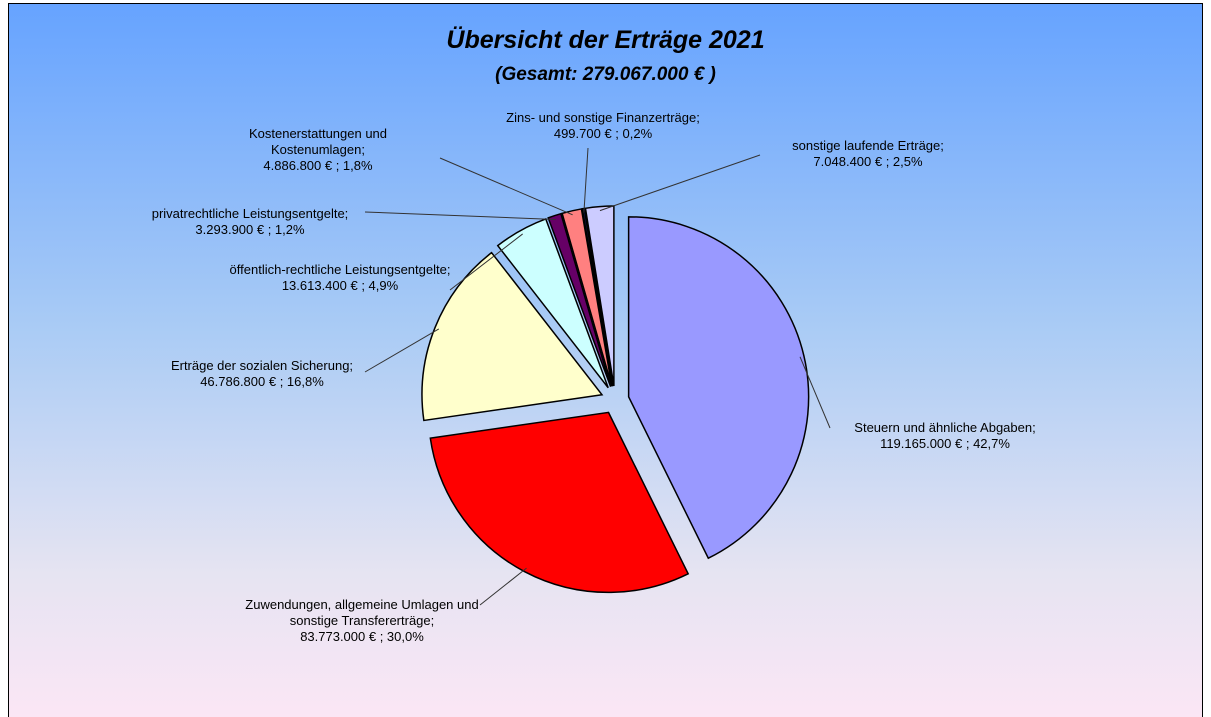 Image resolution: width=1211 pixels, height=717 pixels. I want to click on value-label: 46.786.800 € ; 16,8%, so click(262, 381).